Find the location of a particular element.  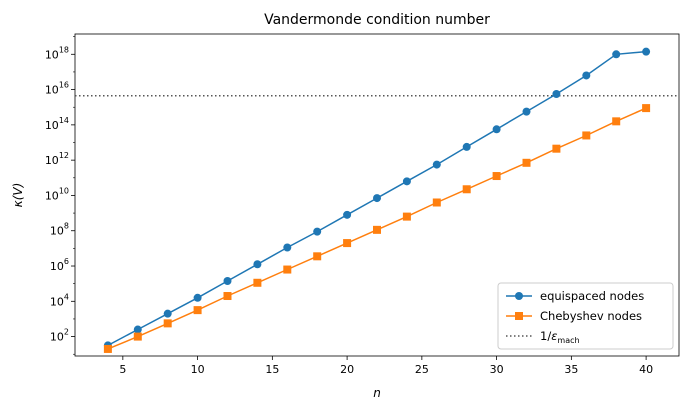

legend: equispaced nodes Chebyshev nodes 1/εmach is located at coordinates (585, 316).